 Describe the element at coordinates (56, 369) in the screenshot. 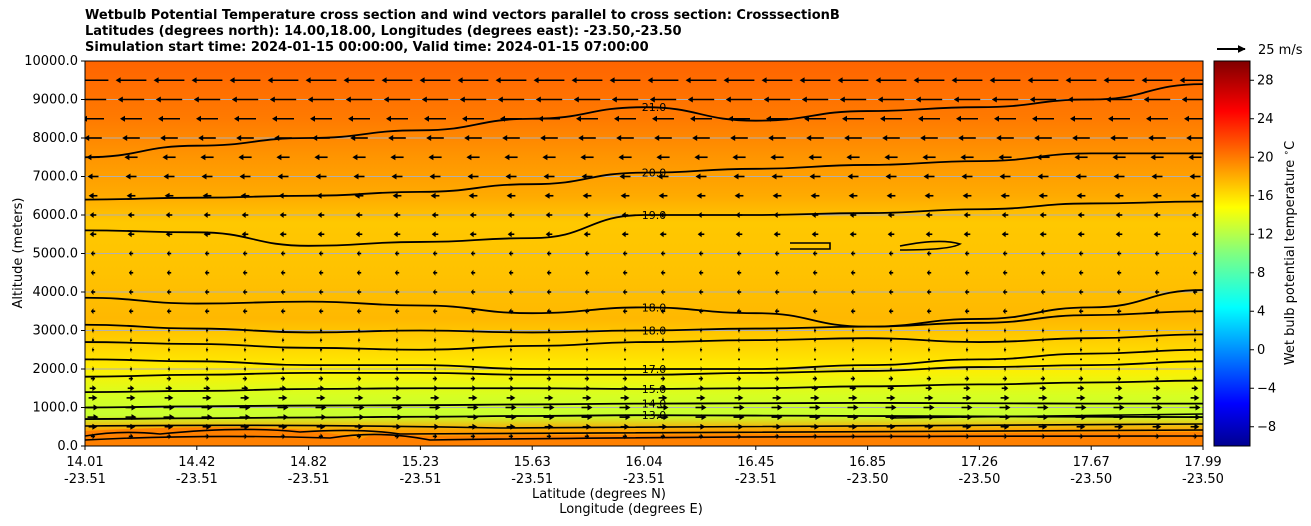

I see `y-tick-label: 2000.0` at that location.